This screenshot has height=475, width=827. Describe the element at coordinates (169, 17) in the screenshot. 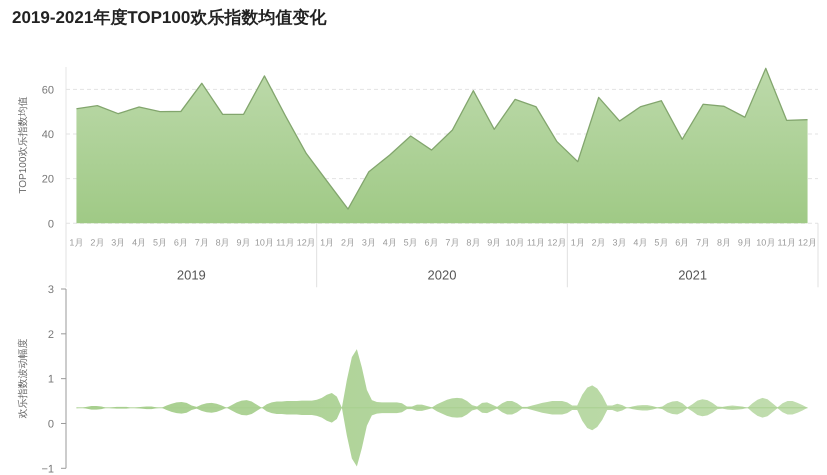

I see `title: 2019-2021年度TOP100欢乐指数均值变化` at that location.